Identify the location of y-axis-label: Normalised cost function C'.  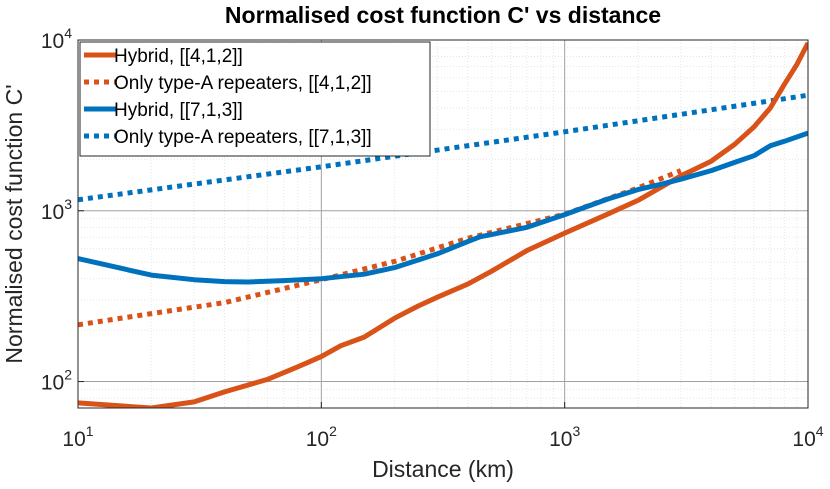
(14, 223).